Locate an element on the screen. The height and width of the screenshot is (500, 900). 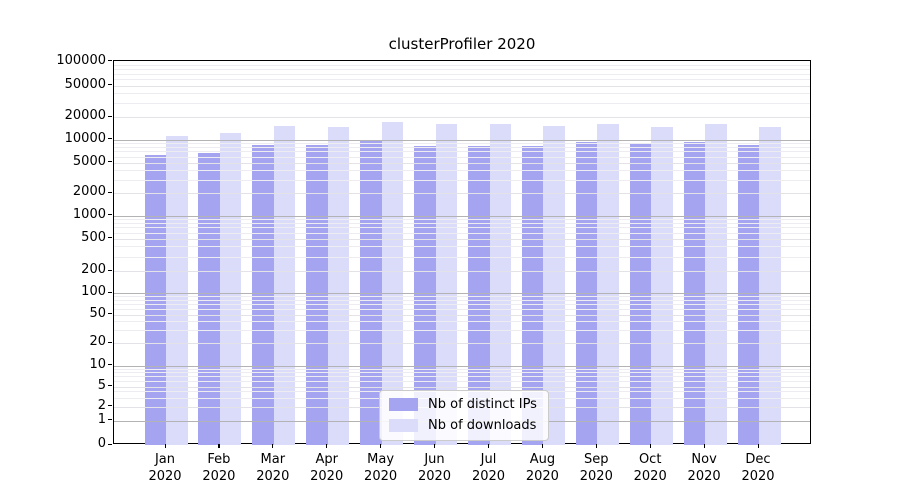
y-tick-label: 1 is located at coordinates (101, 419).